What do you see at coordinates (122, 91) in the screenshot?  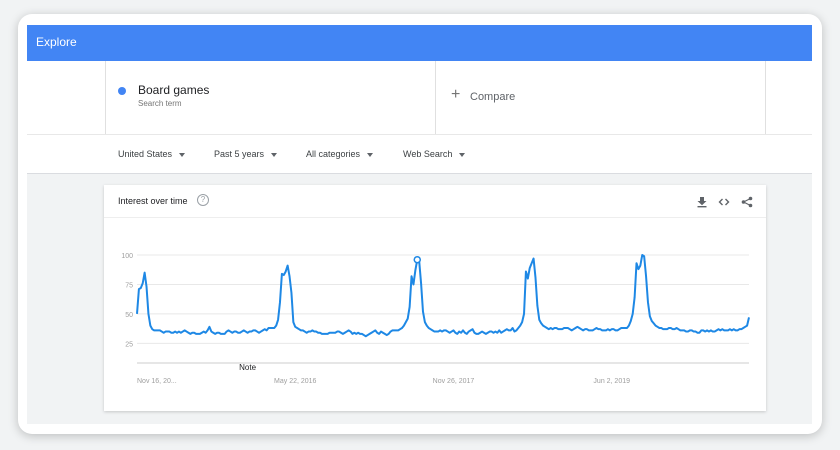 I see `term-color-dot` at bounding box center [122, 91].